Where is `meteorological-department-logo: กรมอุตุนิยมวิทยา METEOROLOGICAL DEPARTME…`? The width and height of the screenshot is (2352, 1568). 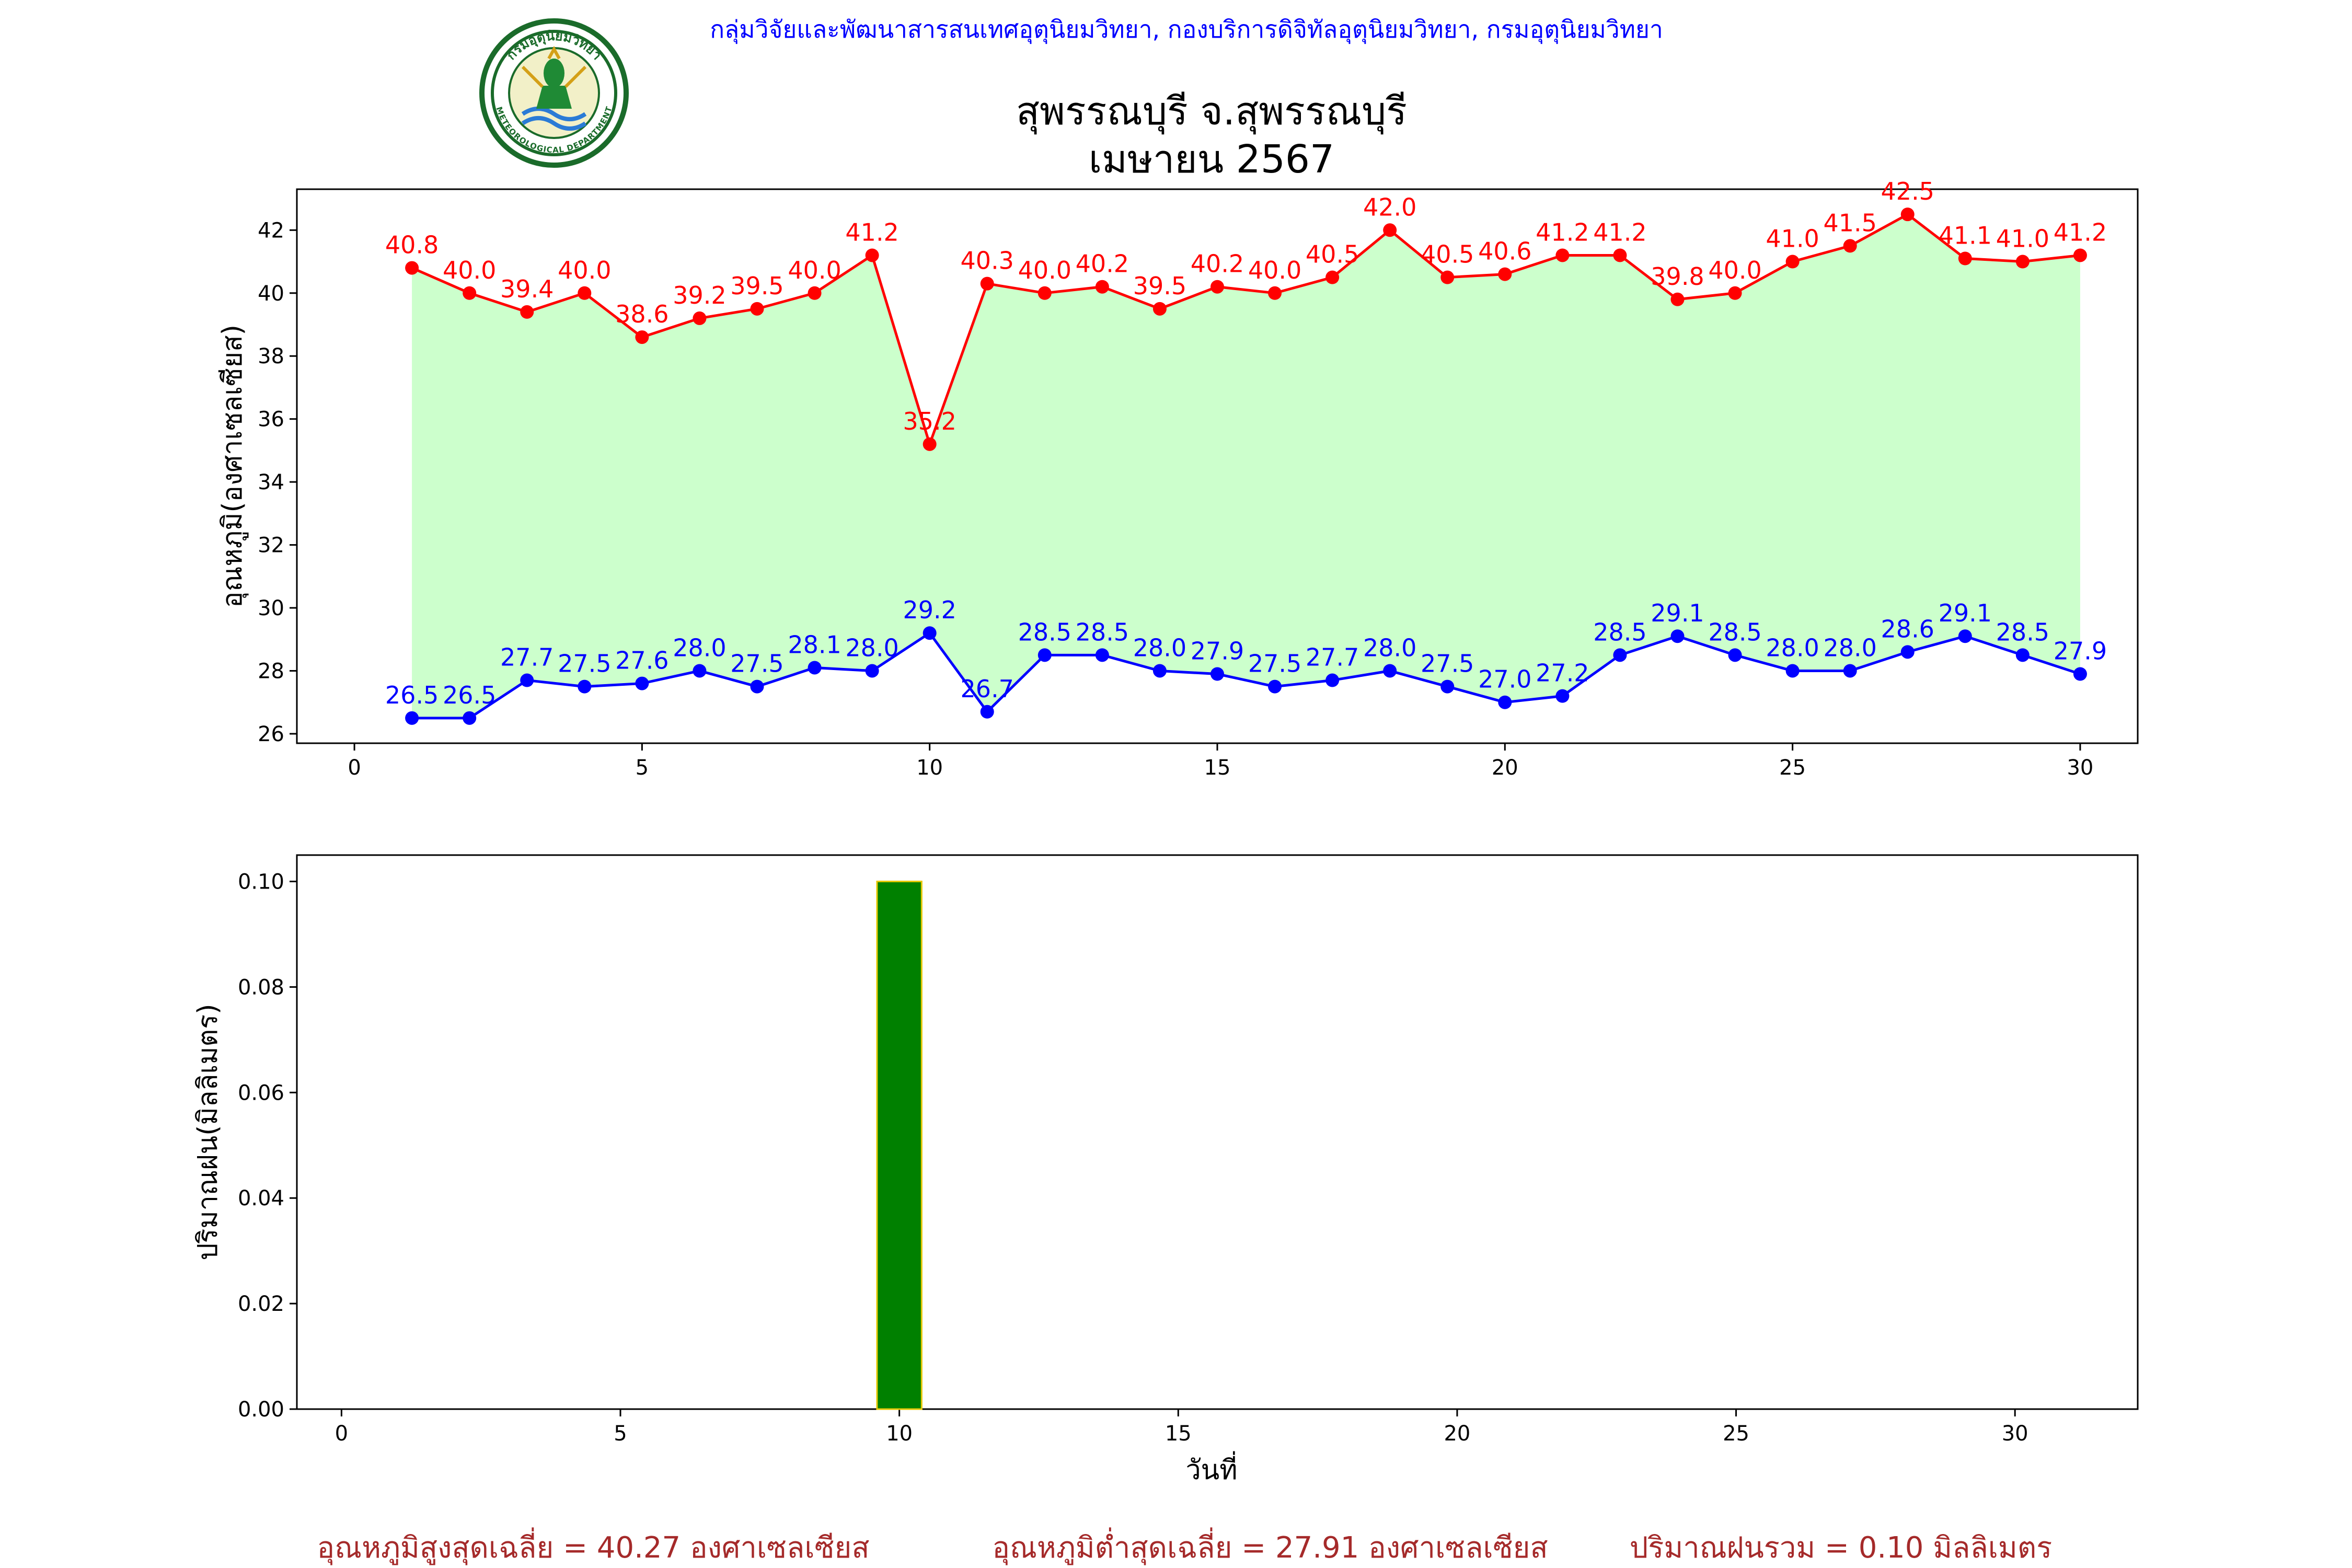 meteorological-department-logo: กรมอุตุนิยมวิทยา METEOROLOGICAL DEPARTME… is located at coordinates (554, 93).